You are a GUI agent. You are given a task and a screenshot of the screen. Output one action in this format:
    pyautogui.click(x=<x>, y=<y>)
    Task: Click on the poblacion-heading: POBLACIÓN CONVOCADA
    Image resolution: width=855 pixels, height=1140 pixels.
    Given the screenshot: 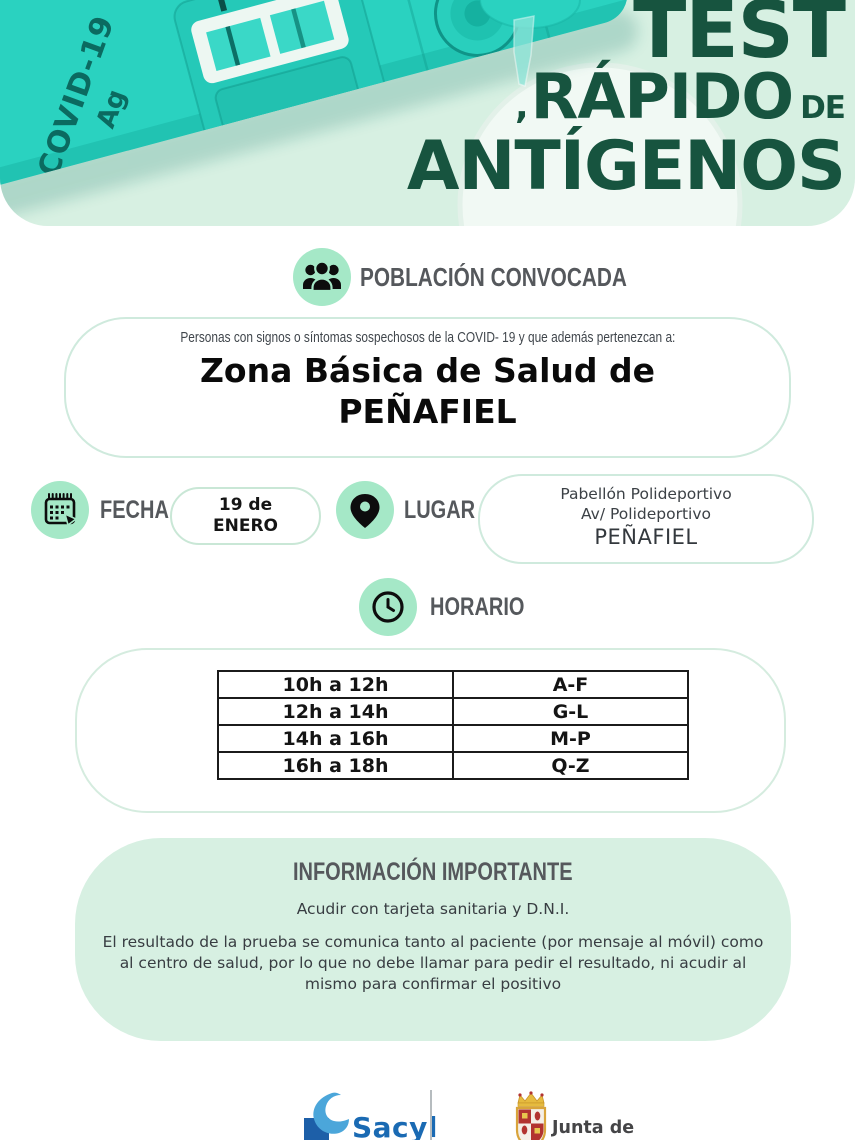 What is the action you would take?
    pyautogui.click(x=527, y=277)
    